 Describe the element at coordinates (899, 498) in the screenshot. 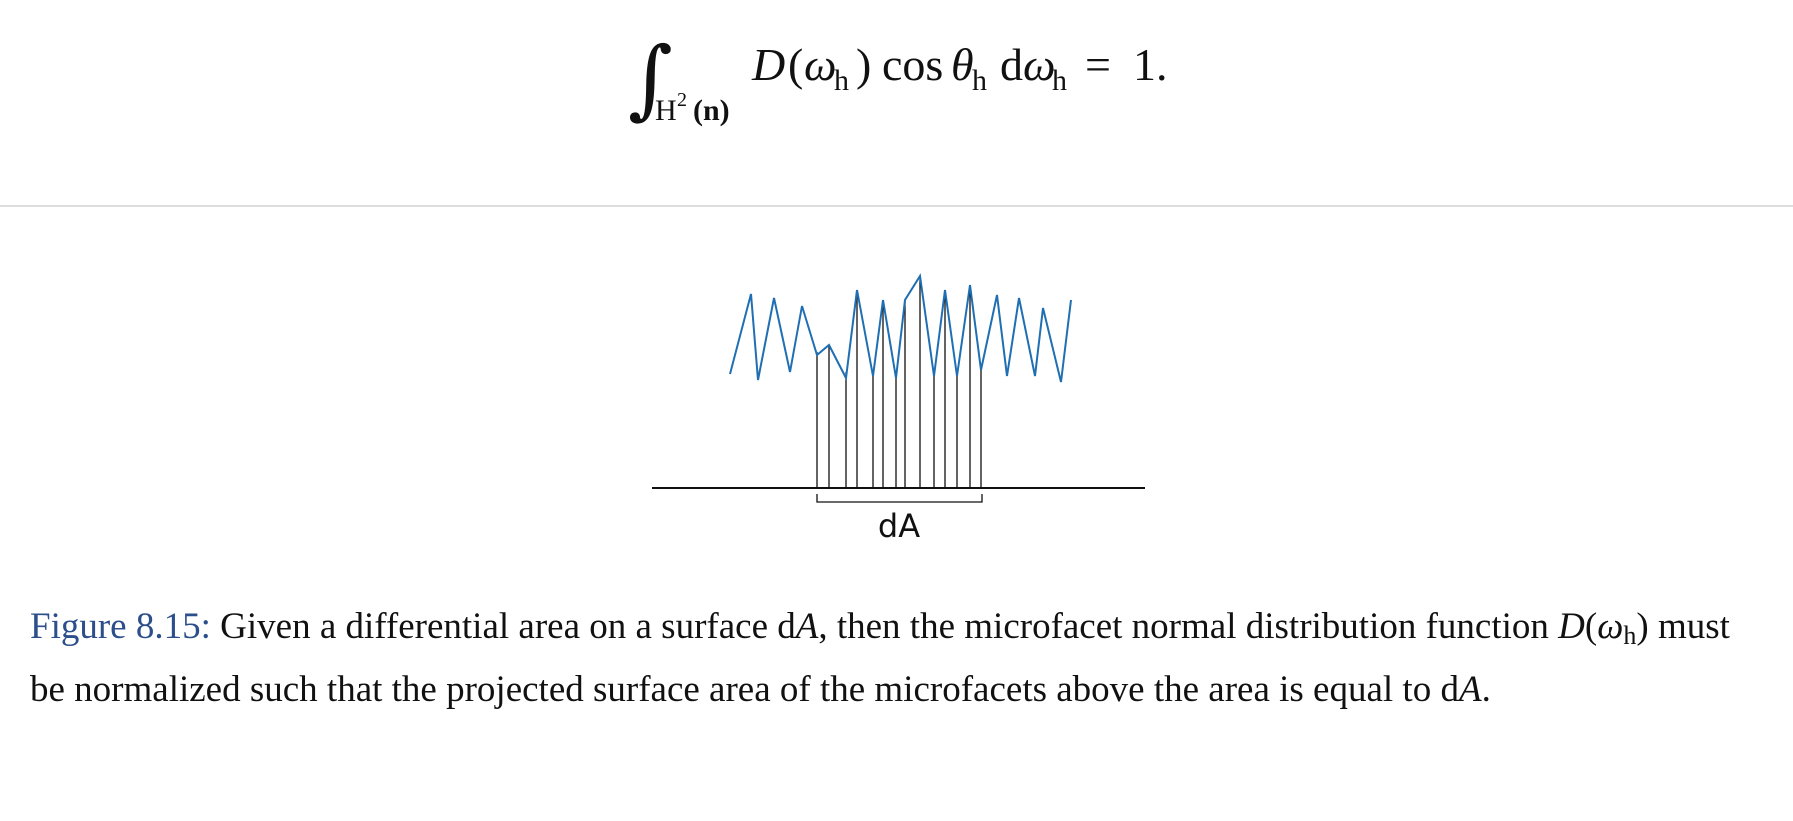

I see `area-bracket` at that location.